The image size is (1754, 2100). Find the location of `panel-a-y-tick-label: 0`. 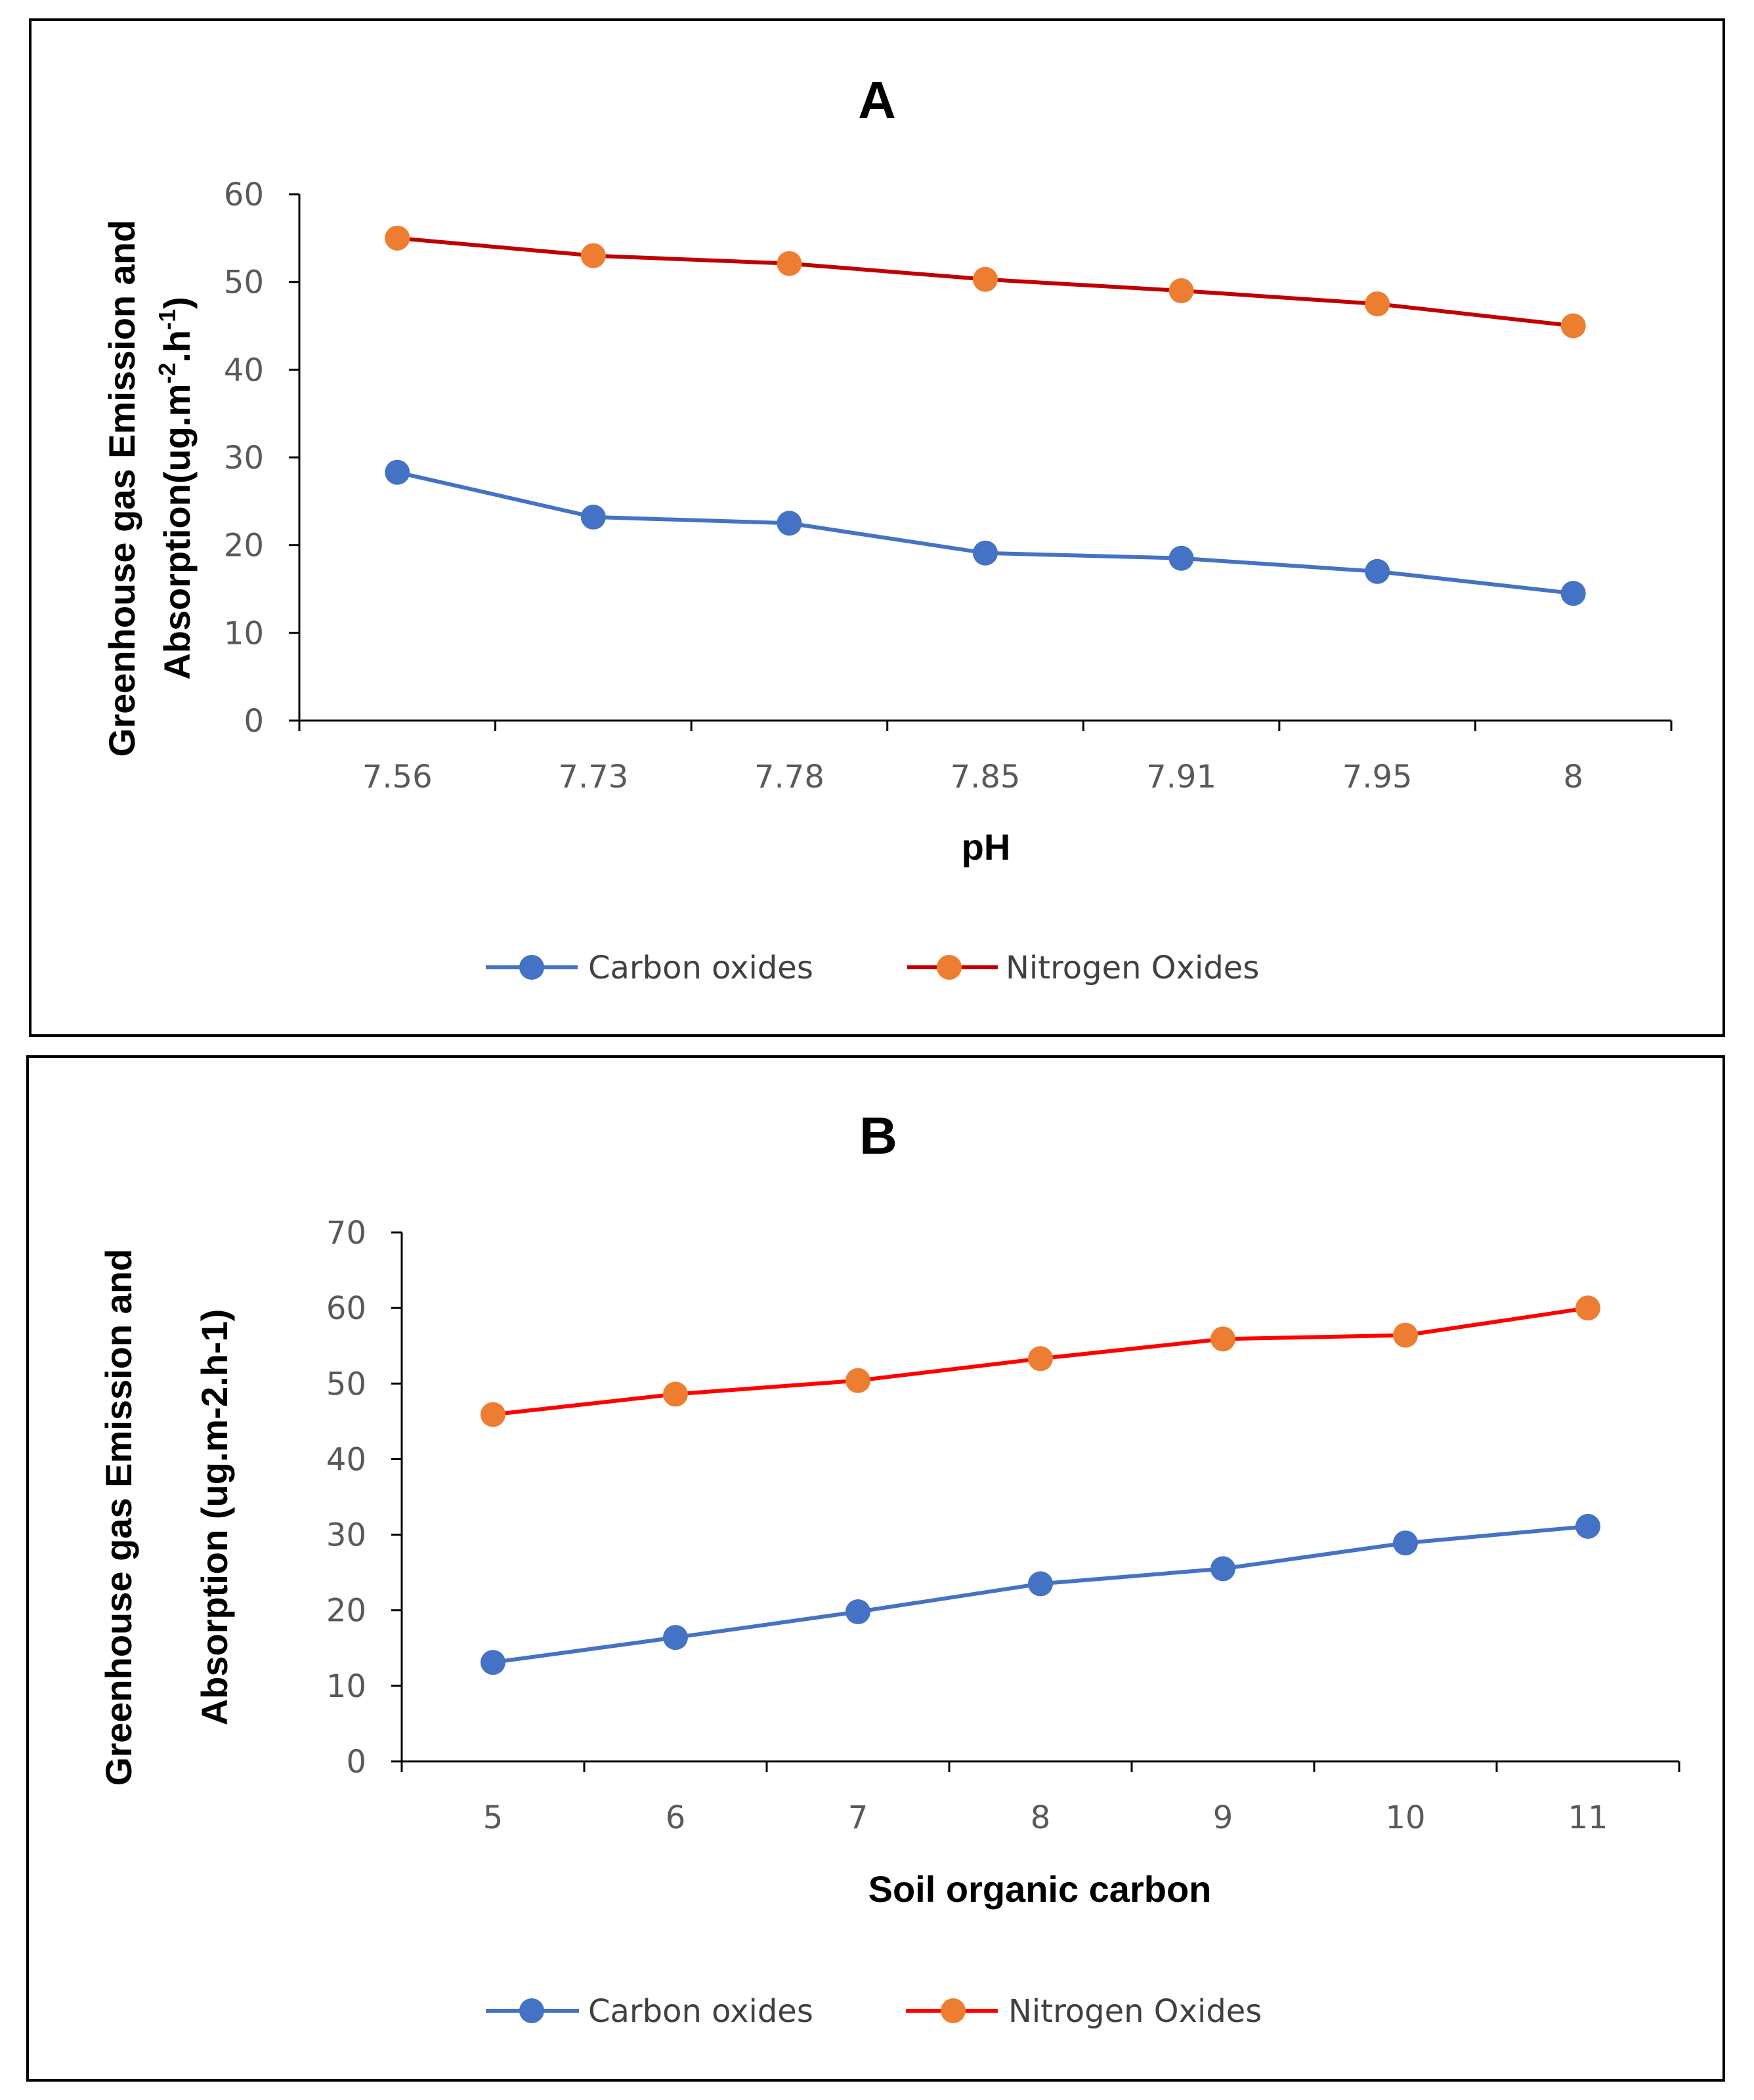

panel-a-y-tick-label: 0 is located at coordinates (254, 721).